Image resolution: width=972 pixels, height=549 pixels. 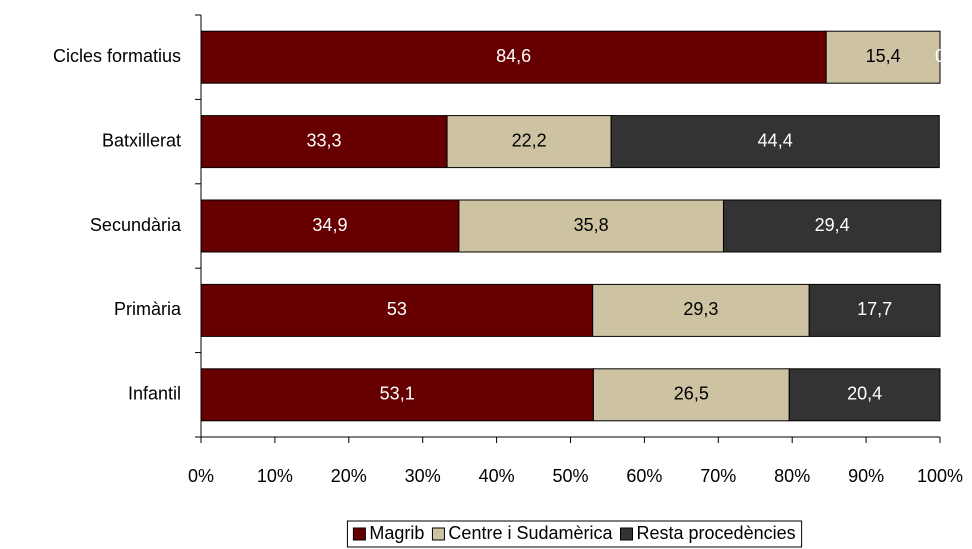 I want to click on x-tick-label: 100%, so click(x=940, y=476).